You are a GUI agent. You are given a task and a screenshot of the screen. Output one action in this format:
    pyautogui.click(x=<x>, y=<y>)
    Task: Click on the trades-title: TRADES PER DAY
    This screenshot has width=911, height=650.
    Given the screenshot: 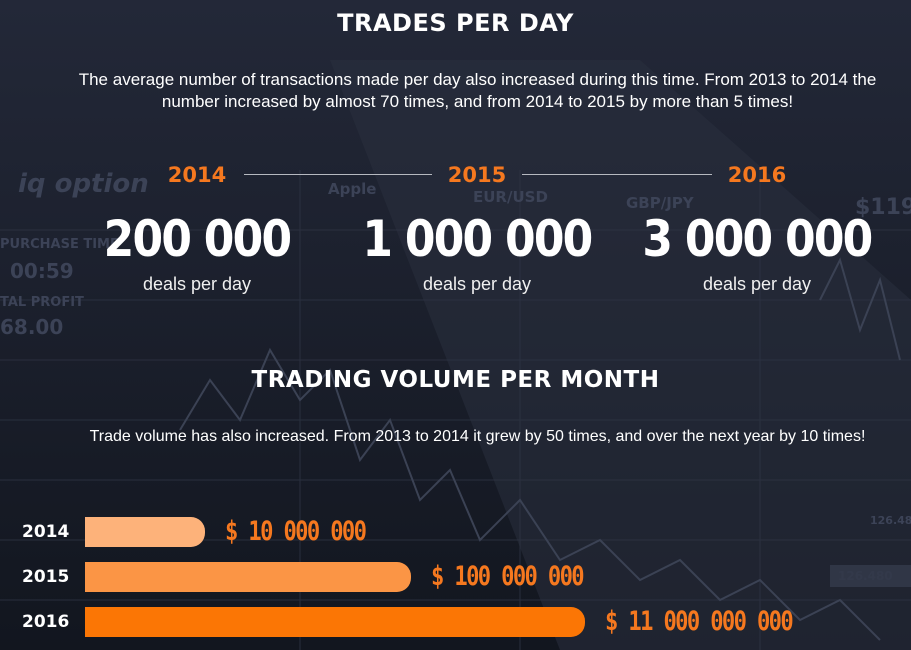 What is the action you would take?
    pyautogui.click(x=455, y=23)
    